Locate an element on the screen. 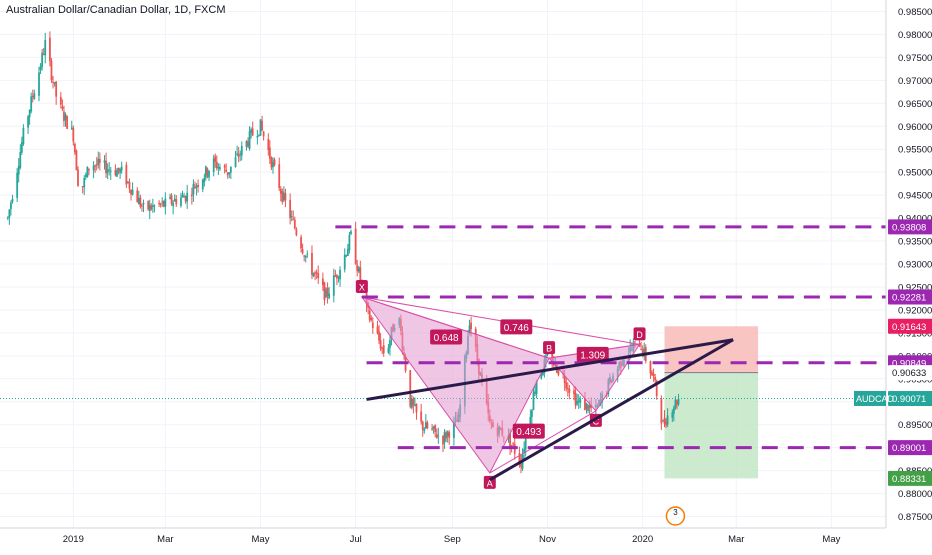  level-price-tag: 0.93808 is located at coordinates (909, 227).